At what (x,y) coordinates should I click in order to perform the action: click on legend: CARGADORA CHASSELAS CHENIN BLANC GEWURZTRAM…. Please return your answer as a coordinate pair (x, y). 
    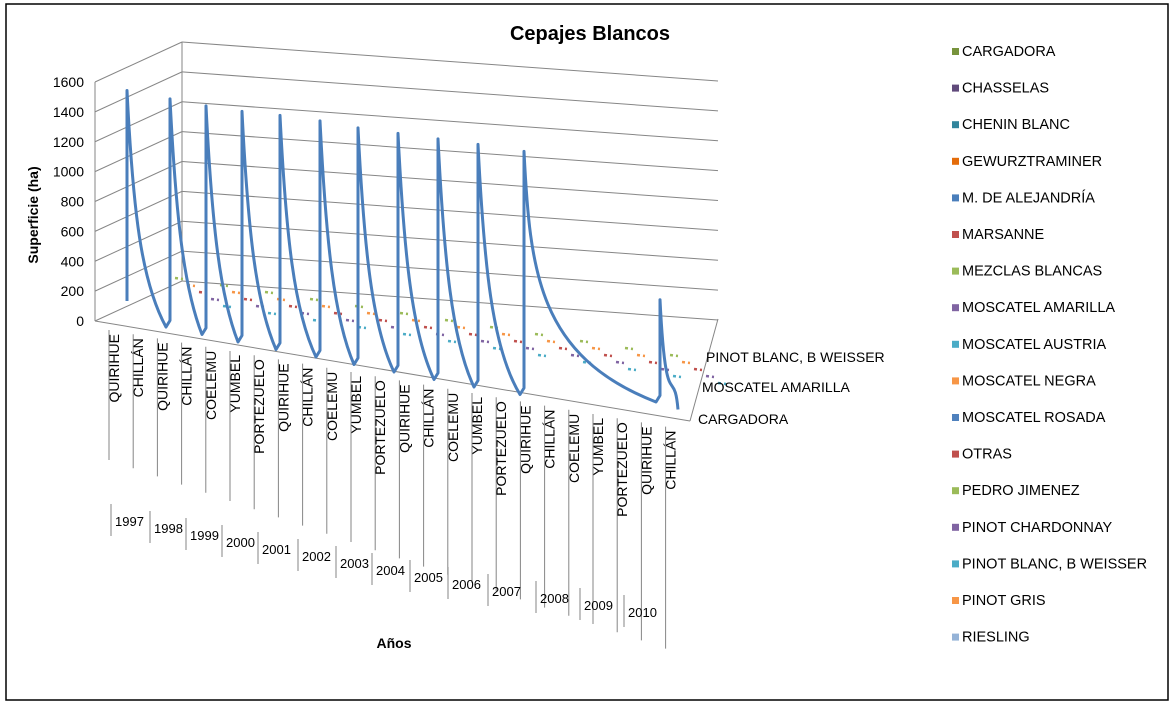
    Looking at the image, I should click on (1049, 345).